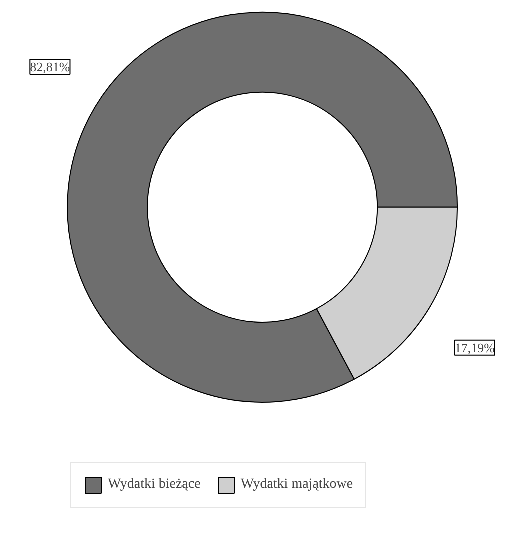  I want to click on legend-label: Wydatki bieżące, so click(154, 485).